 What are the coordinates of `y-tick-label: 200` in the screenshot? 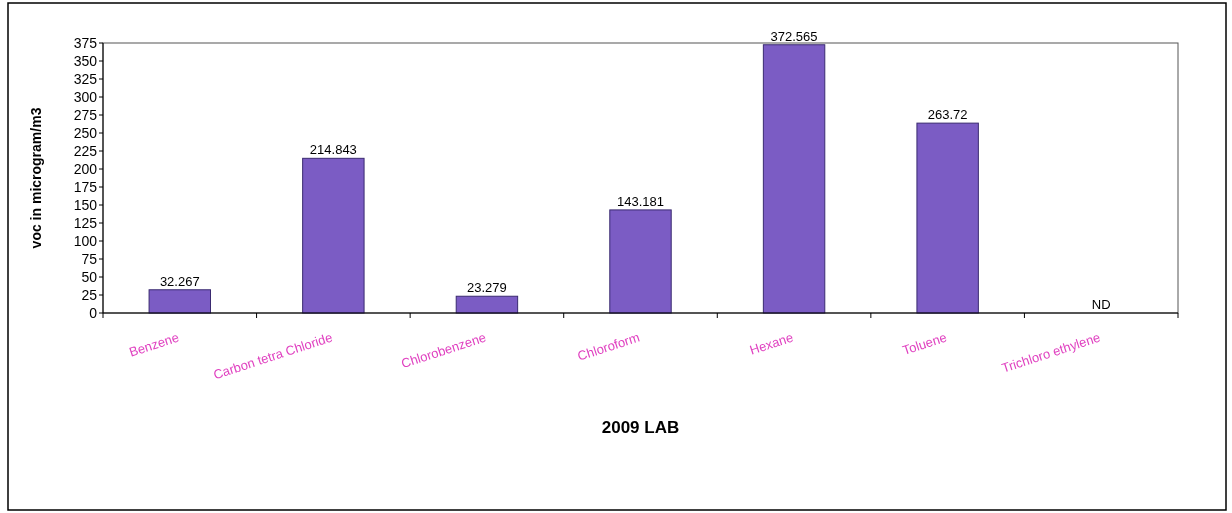 It's located at (85, 168).